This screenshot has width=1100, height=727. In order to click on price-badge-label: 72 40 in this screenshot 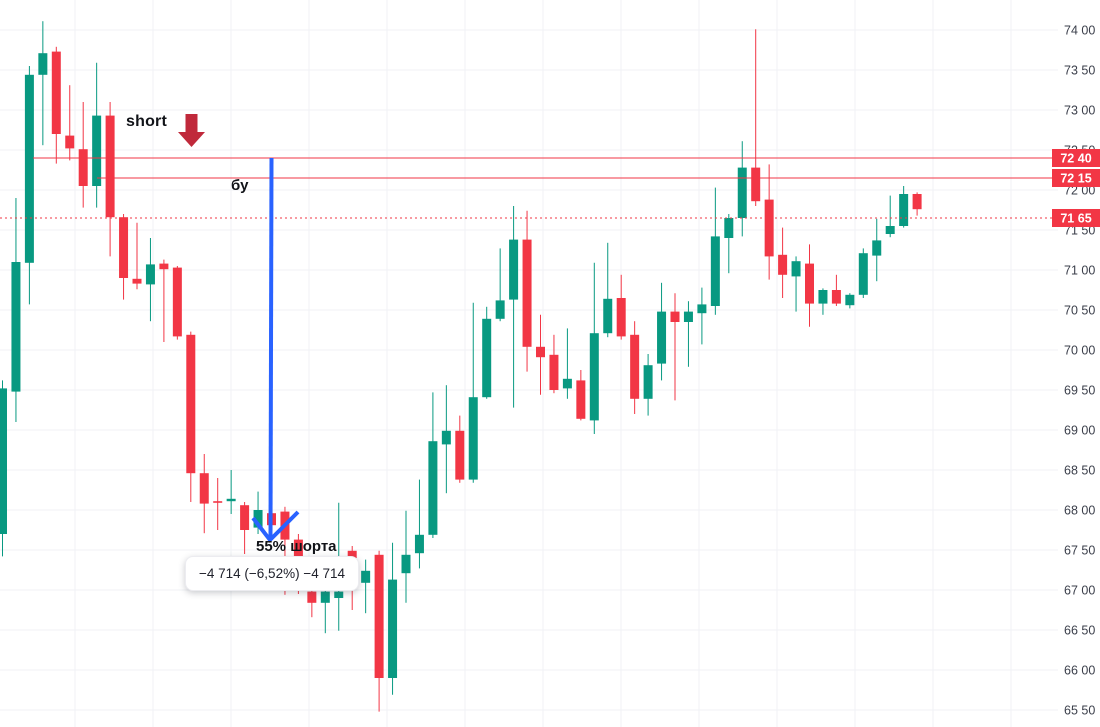, I will do `click(1075, 159)`.